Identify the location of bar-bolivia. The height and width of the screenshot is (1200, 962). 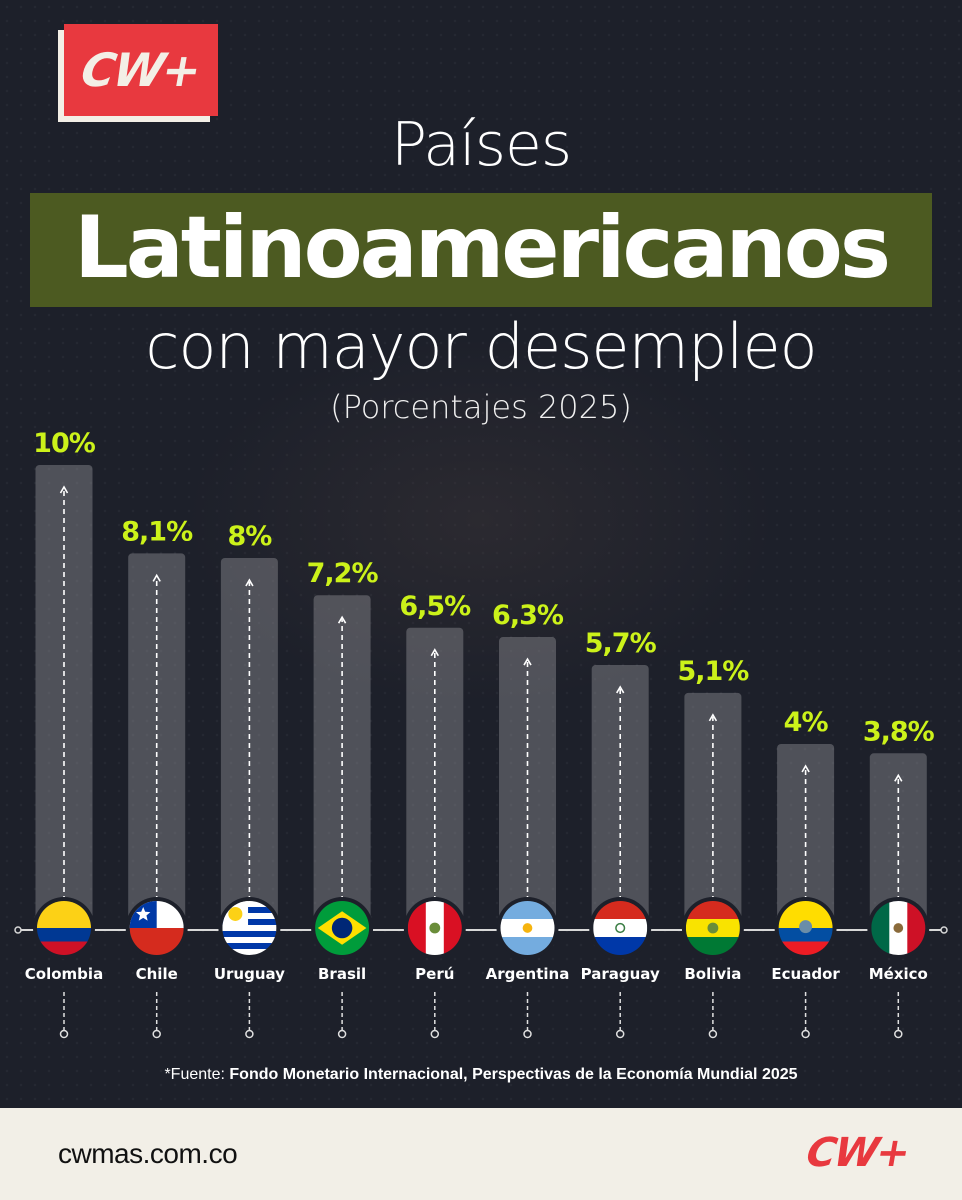
(713, 811).